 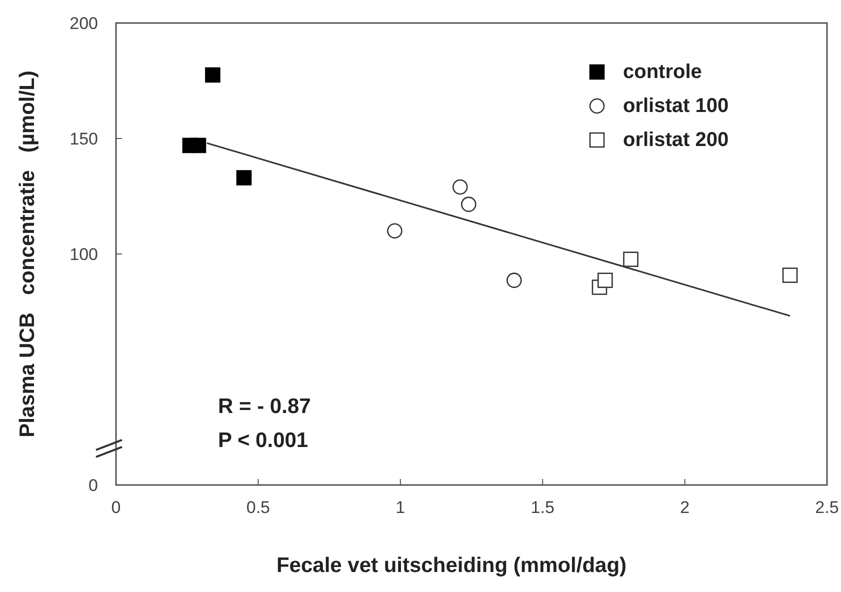 I want to click on y-tick-label: 100, so click(x=84, y=254).